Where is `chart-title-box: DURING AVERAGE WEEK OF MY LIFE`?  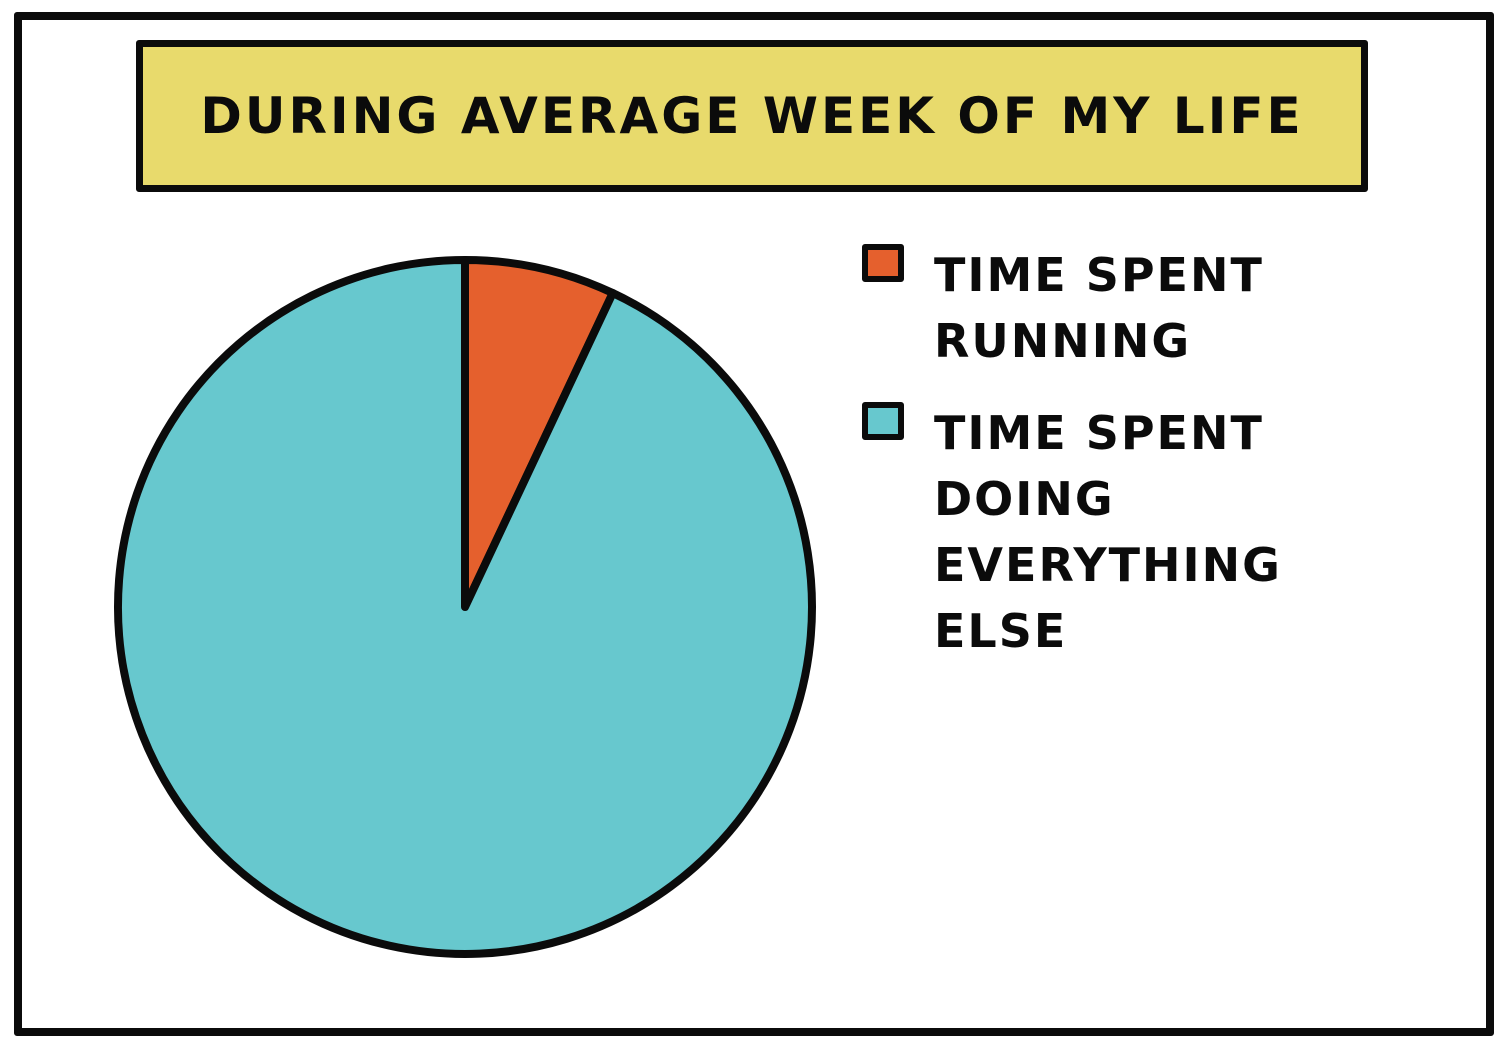 chart-title-box: DURING AVERAGE WEEK OF MY LIFE is located at coordinates (752, 116).